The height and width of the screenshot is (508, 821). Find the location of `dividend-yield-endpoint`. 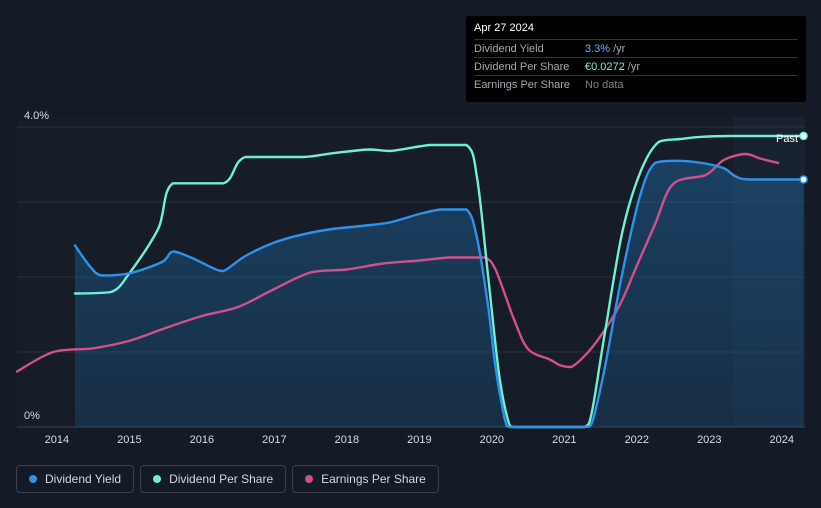

dividend-yield-endpoint is located at coordinates (803, 179).